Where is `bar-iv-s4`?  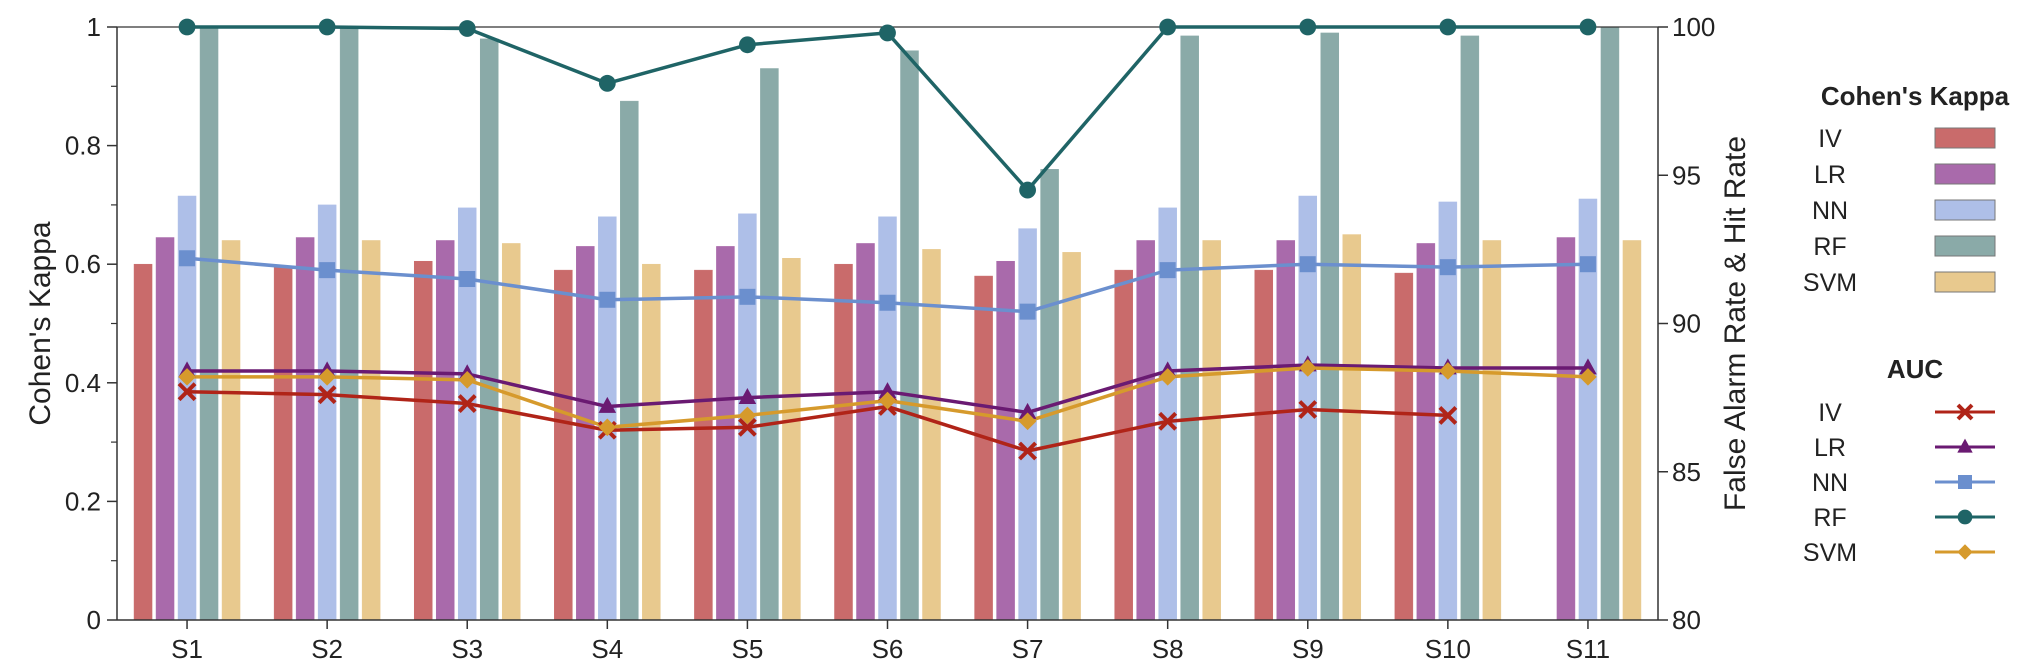 bar-iv-s4 is located at coordinates (563, 445).